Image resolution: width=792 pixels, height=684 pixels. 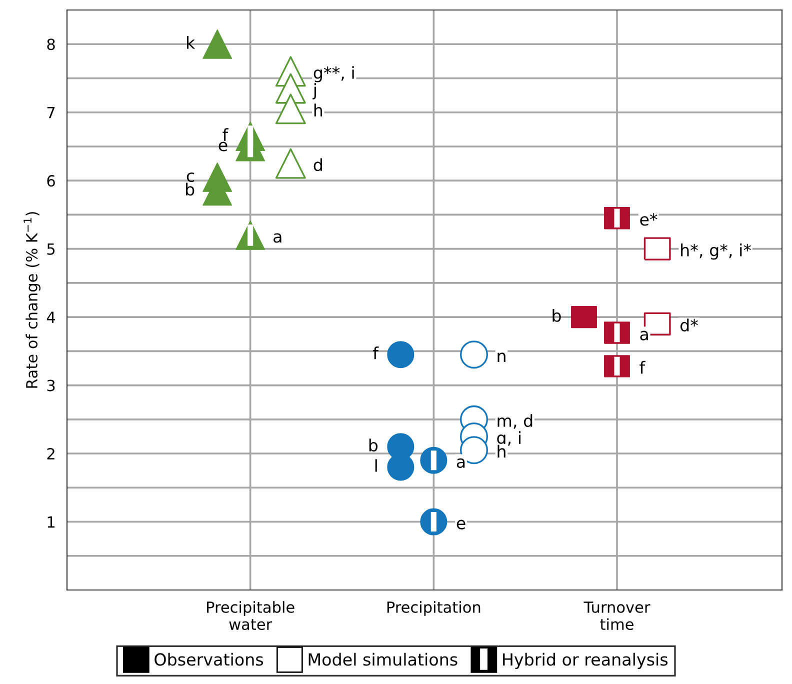 I want to click on data-label: d, so click(x=318, y=165).